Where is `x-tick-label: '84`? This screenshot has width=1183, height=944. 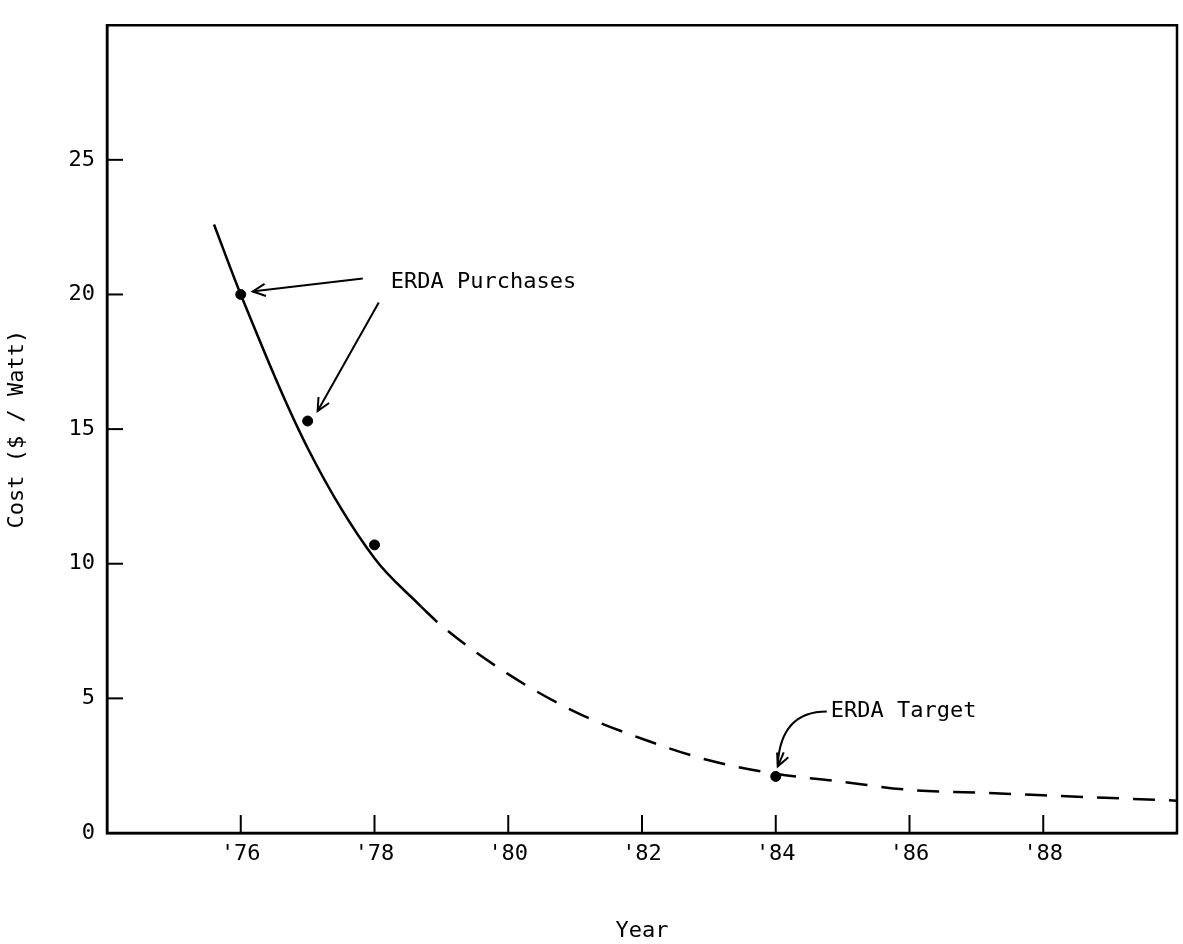 x-tick-label: '84 is located at coordinates (775, 852).